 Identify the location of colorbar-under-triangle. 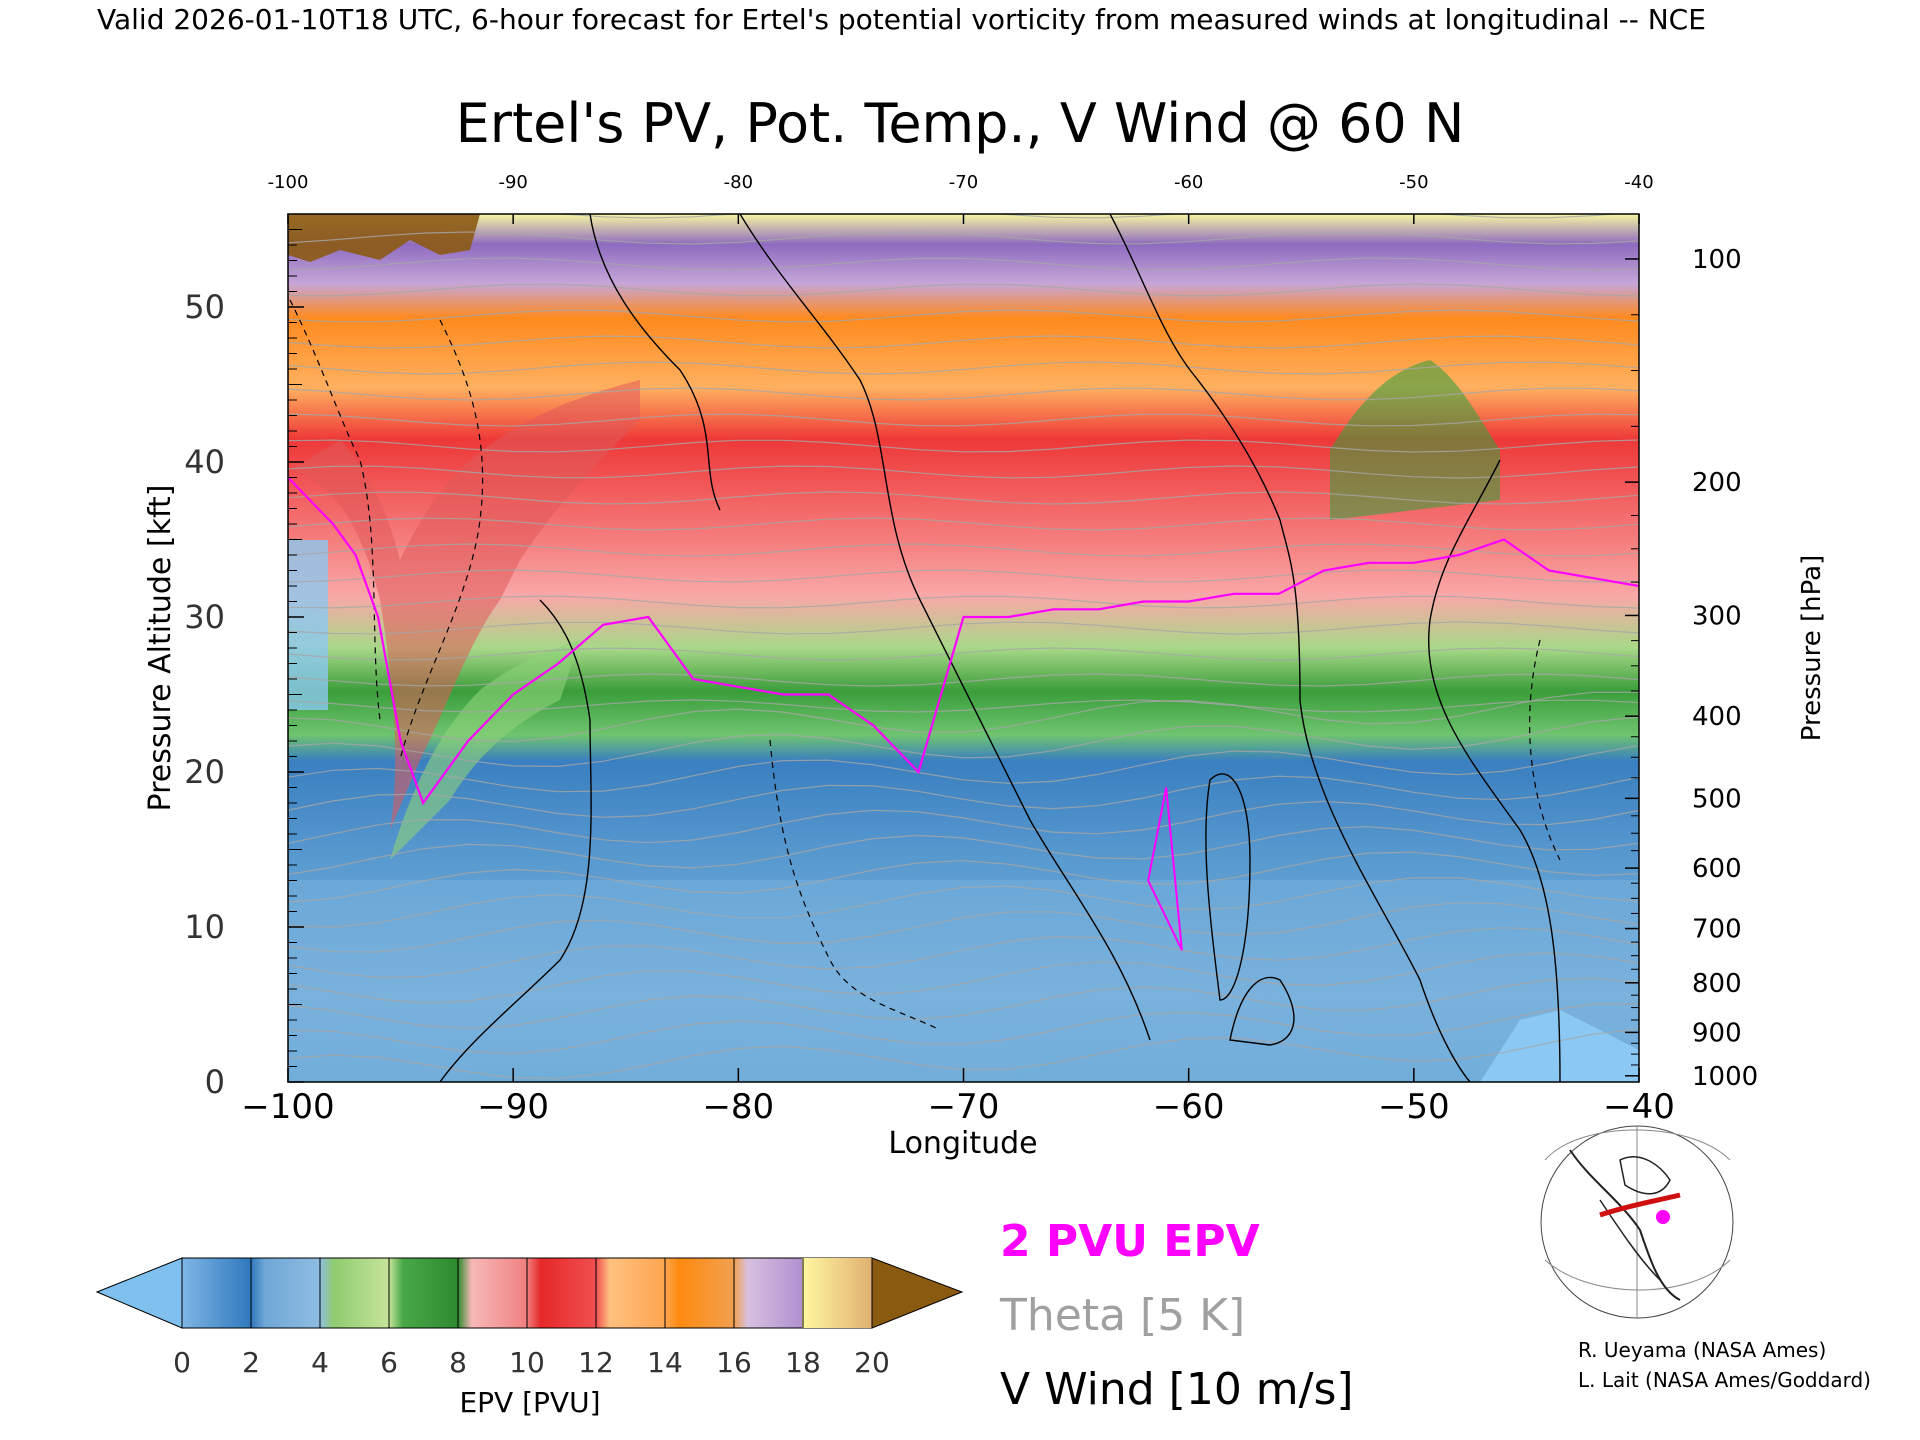
(139, 1293).